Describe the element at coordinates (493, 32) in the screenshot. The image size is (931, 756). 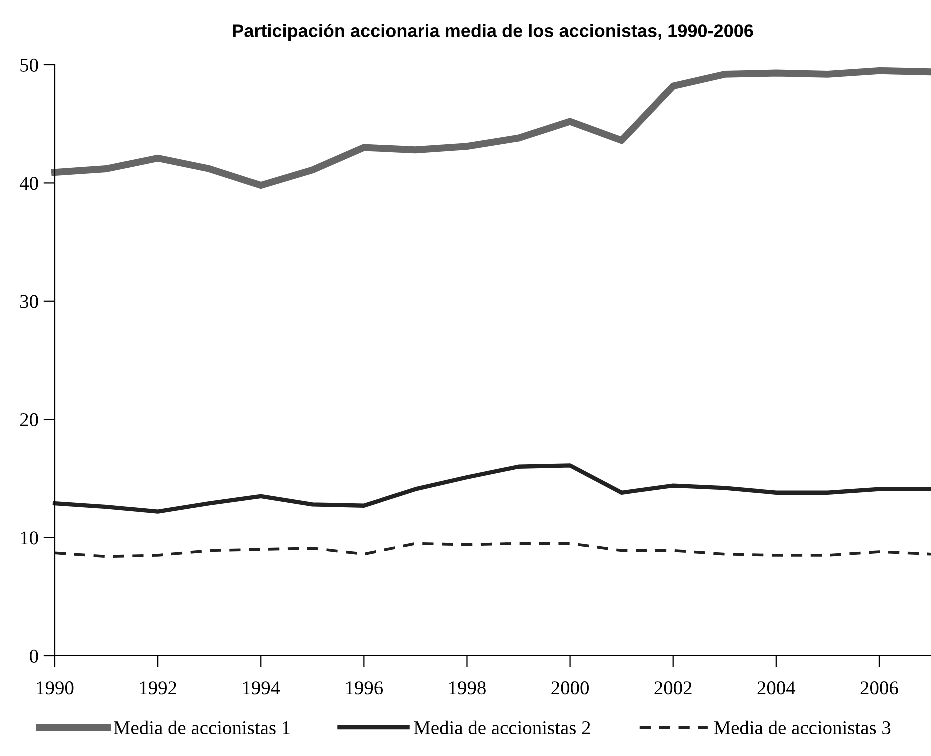
I see `chart-title: Participación accionaria media de los accionistas, 1990-2006` at that location.